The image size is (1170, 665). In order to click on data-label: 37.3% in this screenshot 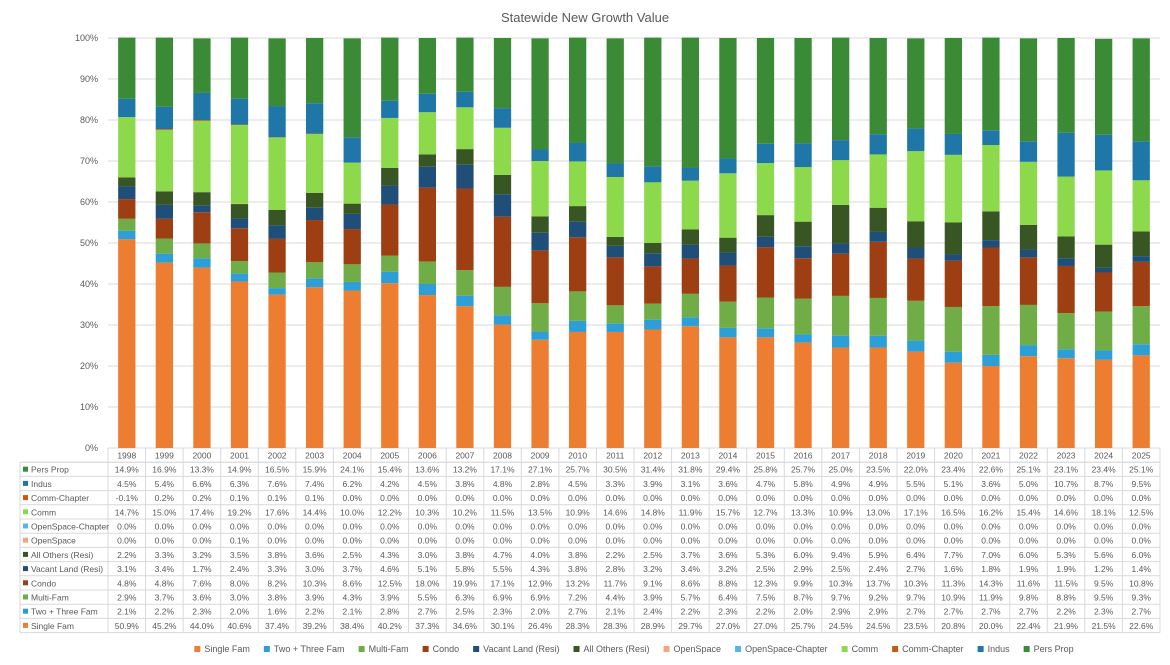, I will do `click(427, 626)`.